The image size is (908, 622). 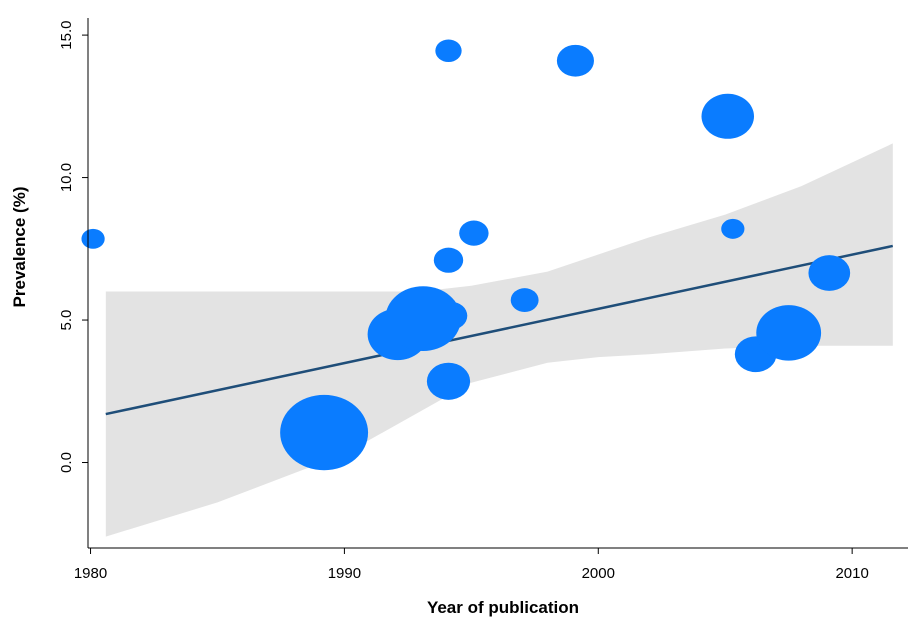 I want to click on x-tick-label: 2010, so click(x=851, y=573).